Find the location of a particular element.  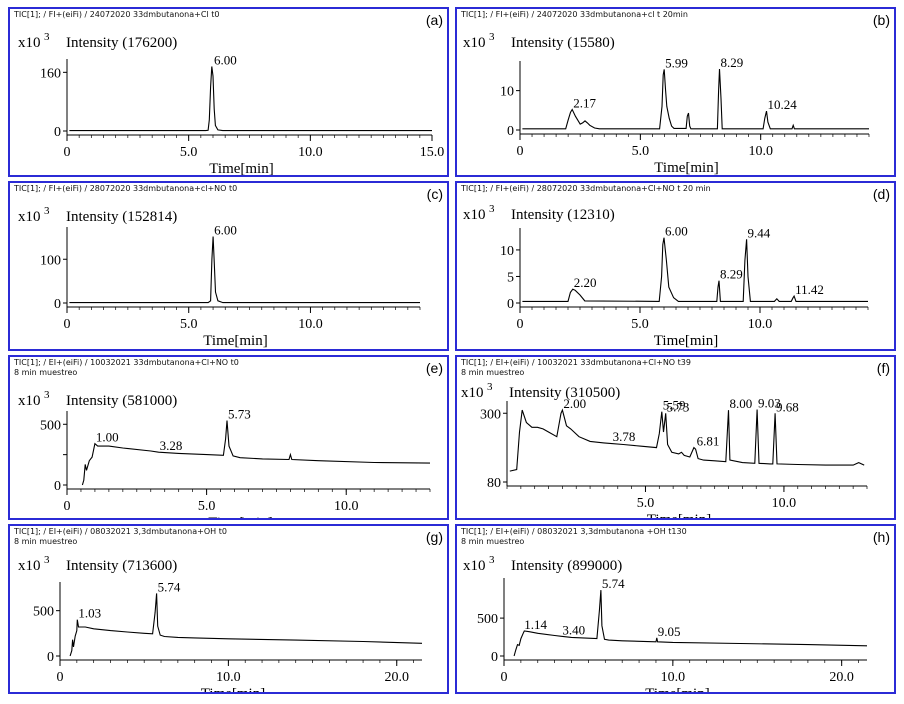

peak-label: 9.44 is located at coordinates (759, 232).